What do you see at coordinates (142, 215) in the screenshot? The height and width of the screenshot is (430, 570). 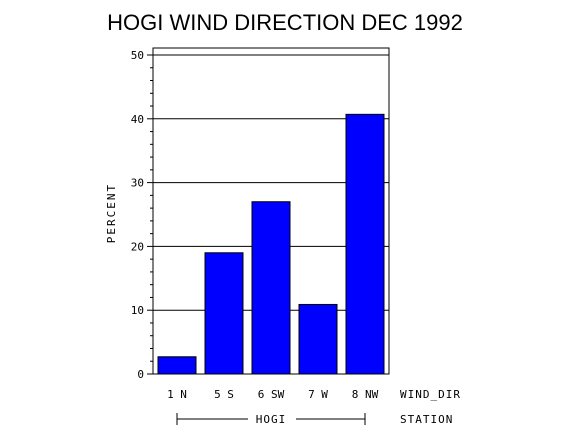 I see `y-axis-ticks: 0 10 20 30 40 50` at bounding box center [142, 215].